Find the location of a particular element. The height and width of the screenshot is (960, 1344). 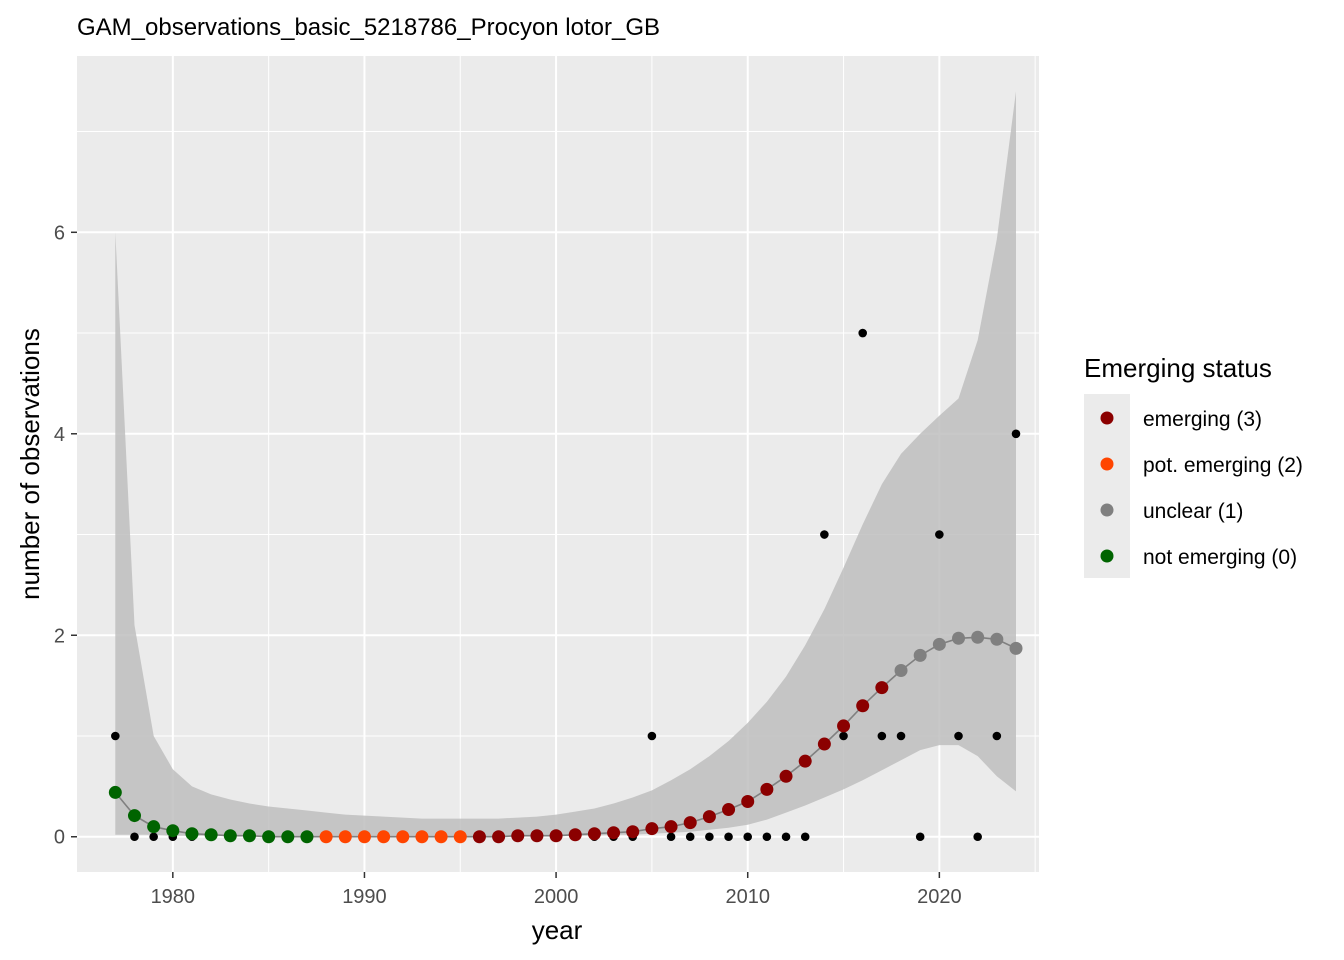

x-tick-label: 1990 is located at coordinates (364, 897).